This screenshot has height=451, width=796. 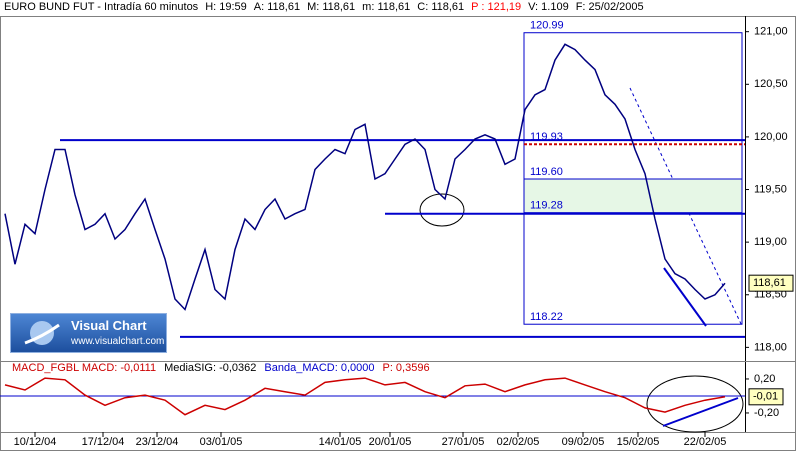 What do you see at coordinates (157, 442) in the screenshot?
I see `x-tick-label: 23/12/04` at bounding box center [157, 442].